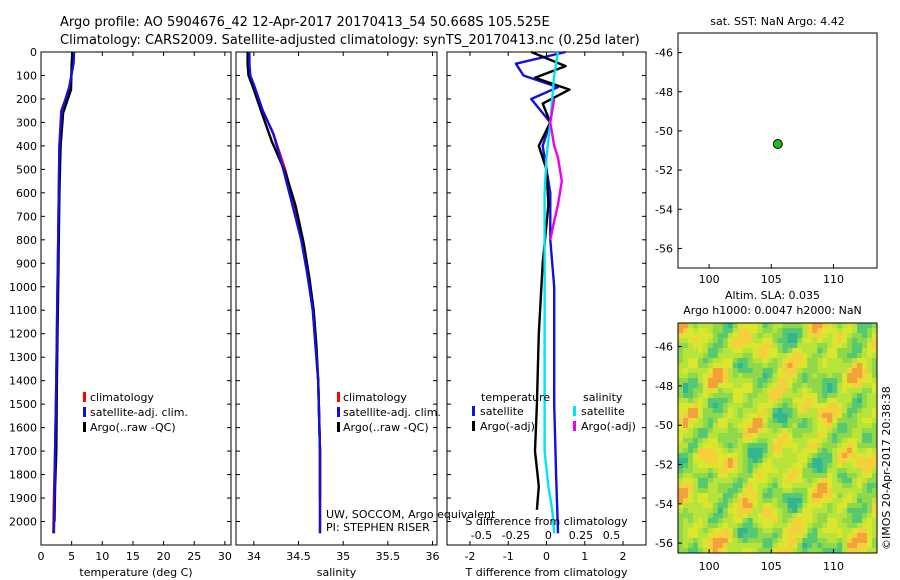  I want to click on temp-ytick-label: 600, so click(26, 193).